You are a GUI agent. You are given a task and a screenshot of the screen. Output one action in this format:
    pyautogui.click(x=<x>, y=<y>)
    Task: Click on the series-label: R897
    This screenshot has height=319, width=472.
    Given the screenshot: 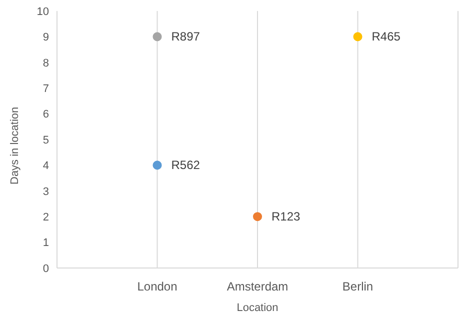 What is the action you would take?
    pyautogui.click(x=185, y=37)
    